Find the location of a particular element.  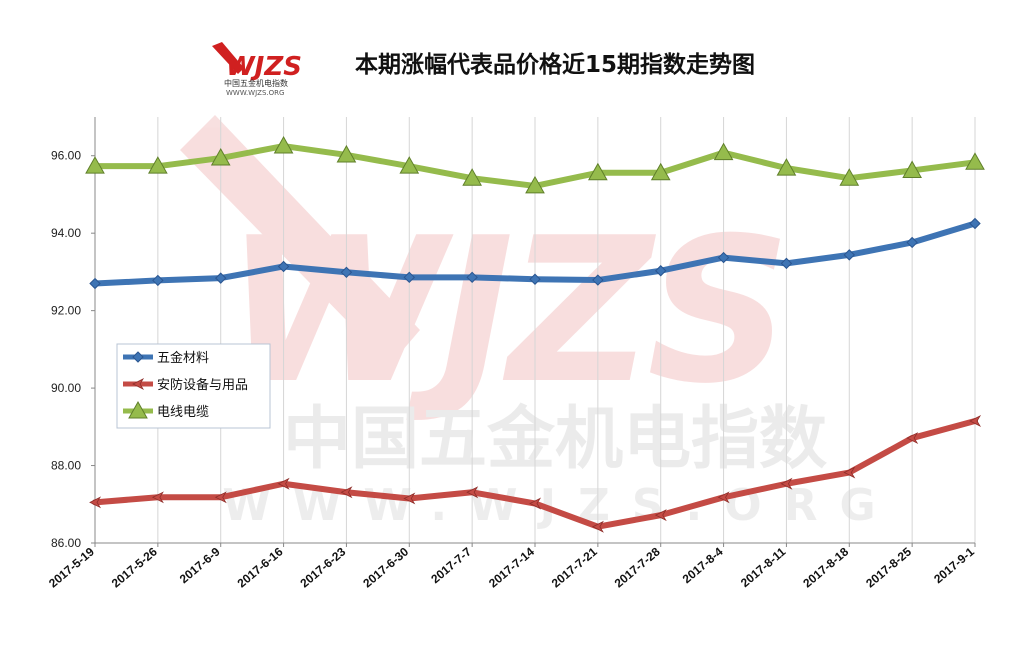

x-tick-label: 2017-6-9 is located at coordinates (200, 565).